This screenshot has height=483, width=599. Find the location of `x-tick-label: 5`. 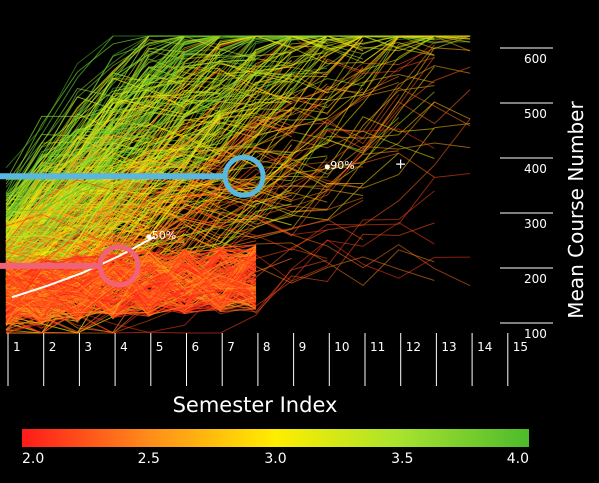

x-tick-label: 5 is located at coordinates (160, 347).